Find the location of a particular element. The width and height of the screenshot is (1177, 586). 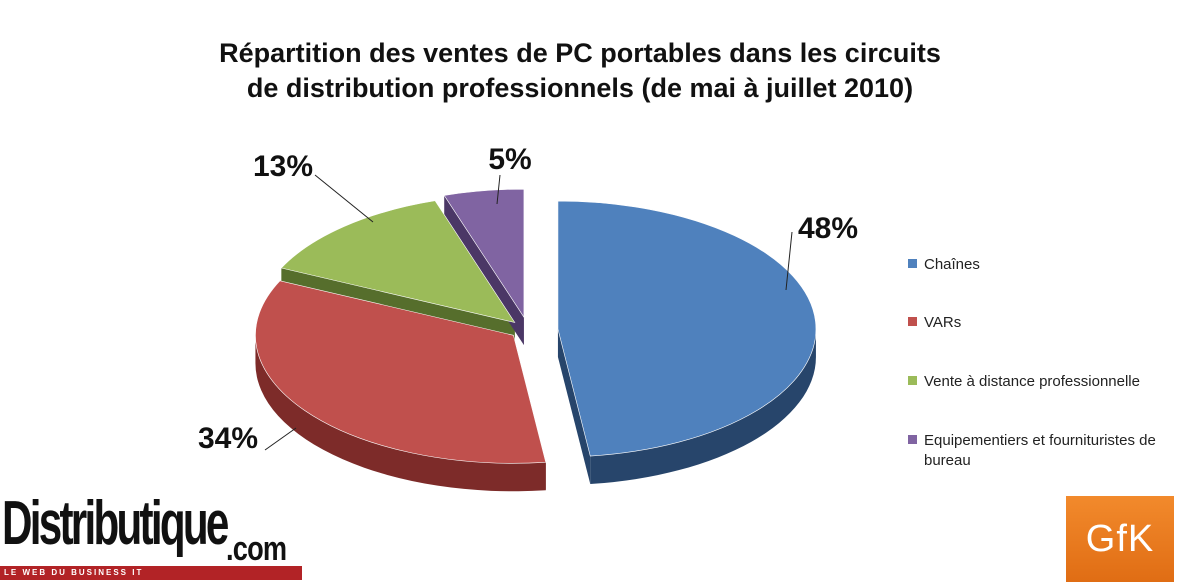

legend-swatch-vente-distance is located at coordinates (912, 380).